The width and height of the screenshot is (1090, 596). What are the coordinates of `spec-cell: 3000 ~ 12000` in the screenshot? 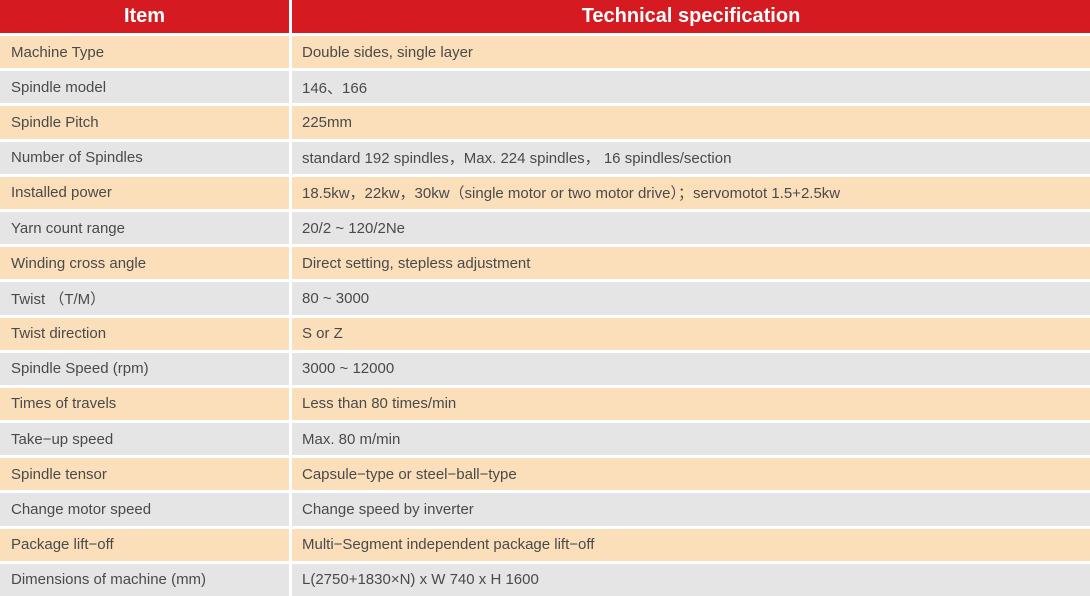 It's located at (691, 368).